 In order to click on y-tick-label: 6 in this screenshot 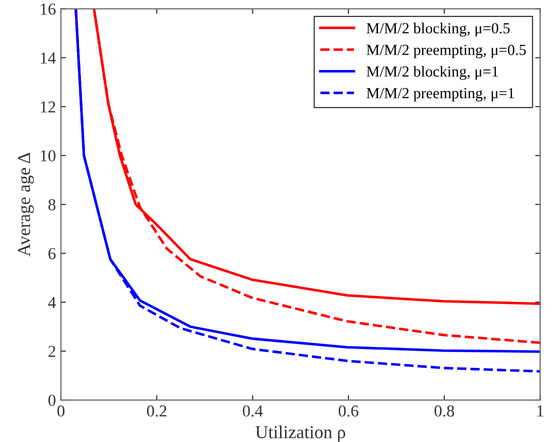, I will do `click(52, 254)`.